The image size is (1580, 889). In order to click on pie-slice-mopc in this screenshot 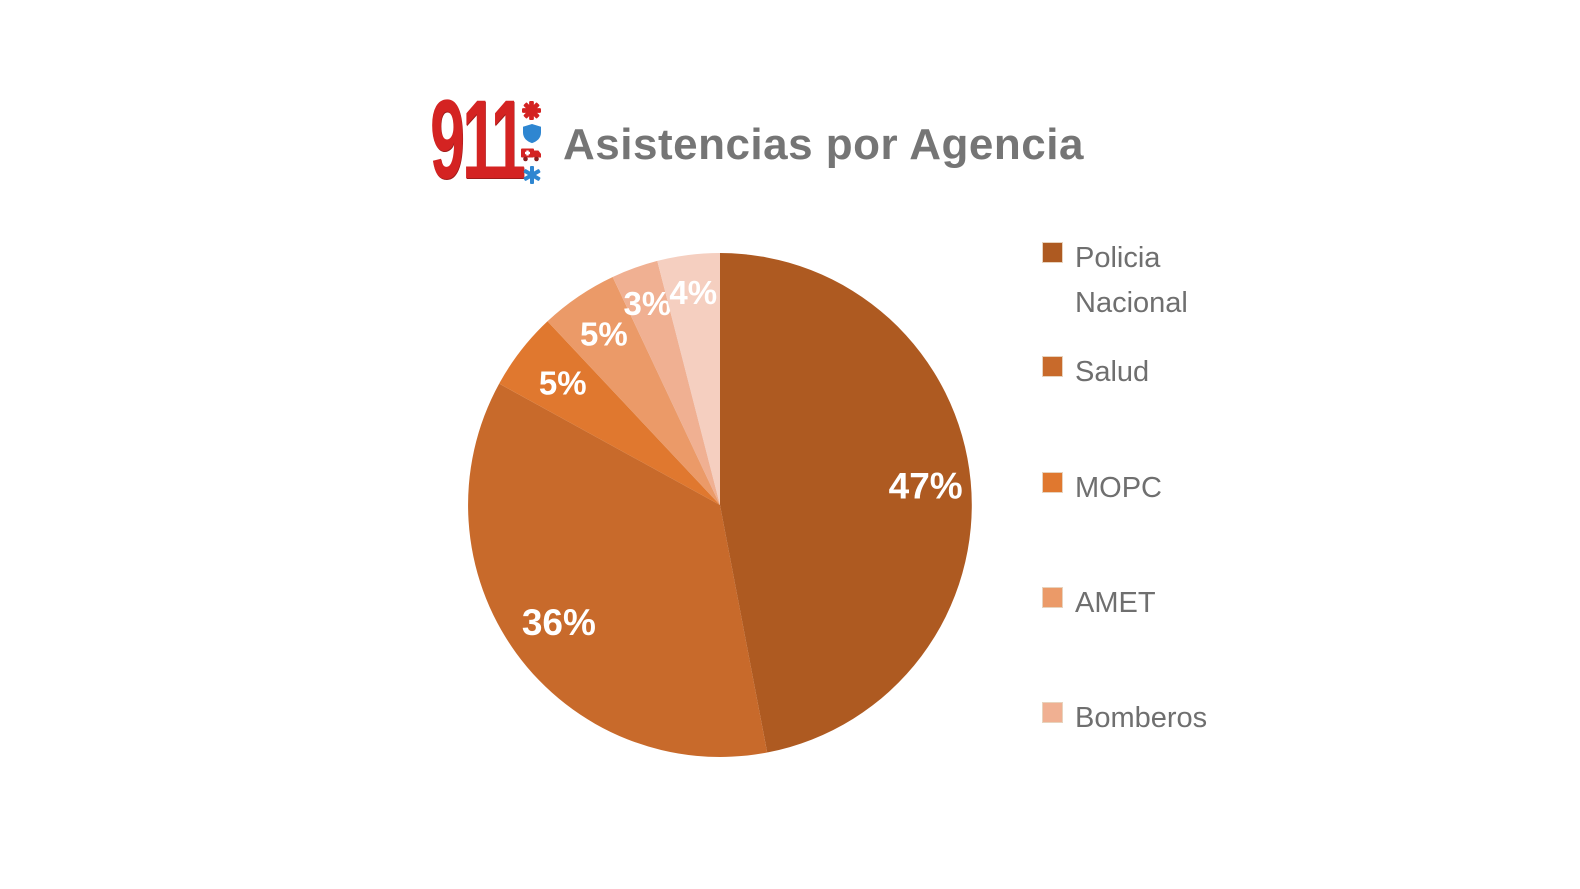, I will do `click(609, 413)`.